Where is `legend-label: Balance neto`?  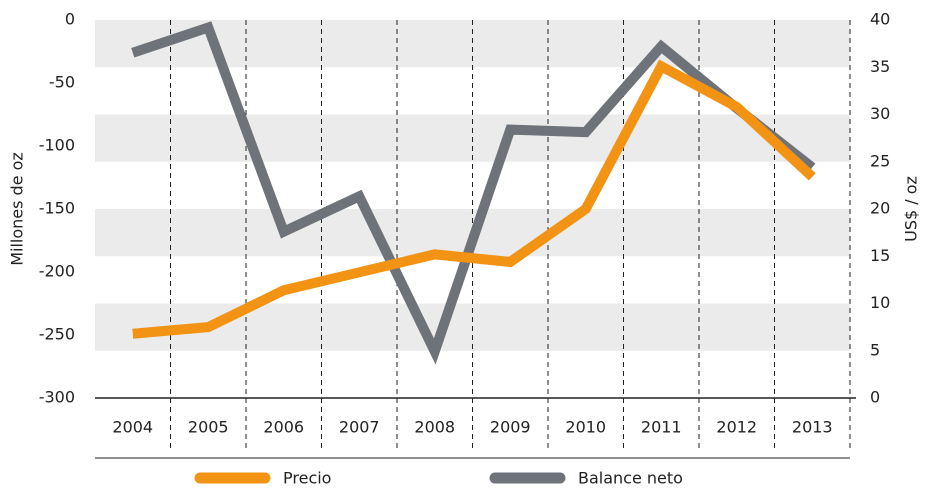
legend-label: Balance neto is located at coordinates (630, 478).